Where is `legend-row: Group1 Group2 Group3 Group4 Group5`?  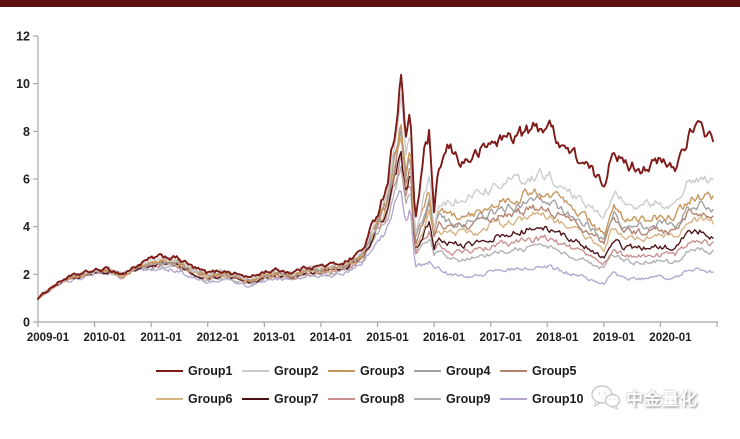
legend-row: Group1 Group2 Group3 Group4 Group5 is located at coordinates (371, 371).